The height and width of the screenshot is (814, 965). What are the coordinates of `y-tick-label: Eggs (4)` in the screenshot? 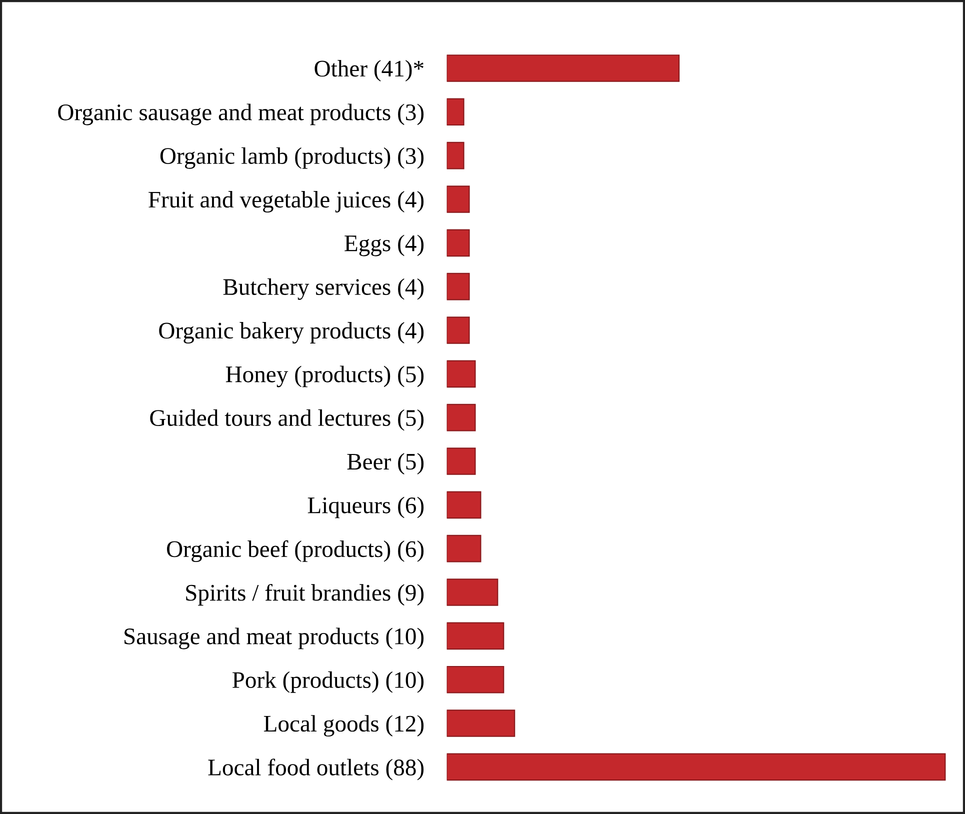 It's located at (384, 245).